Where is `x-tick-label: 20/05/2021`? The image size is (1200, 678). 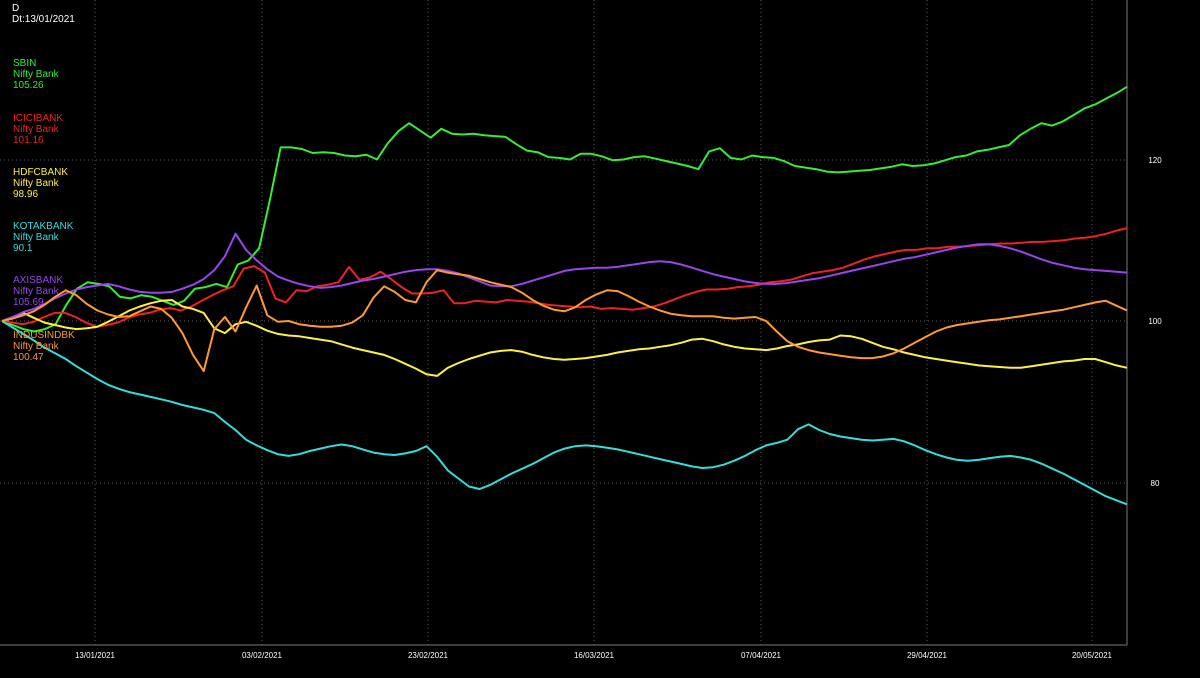 x-tick-label: 20/05/2021 is located at coordinates (1092, 655).